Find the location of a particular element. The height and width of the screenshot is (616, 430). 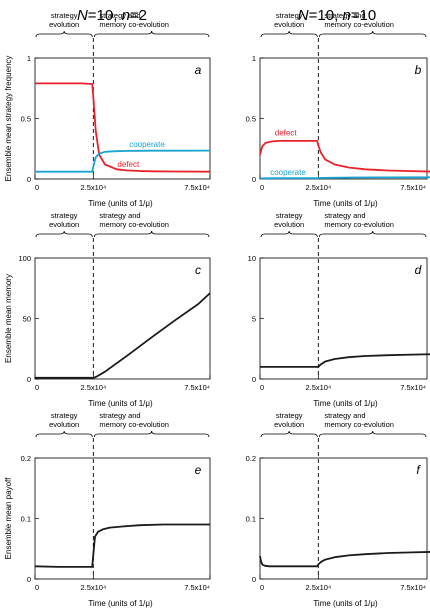

svg-text: N=10, n=2 is located at coordinates (112, 15).